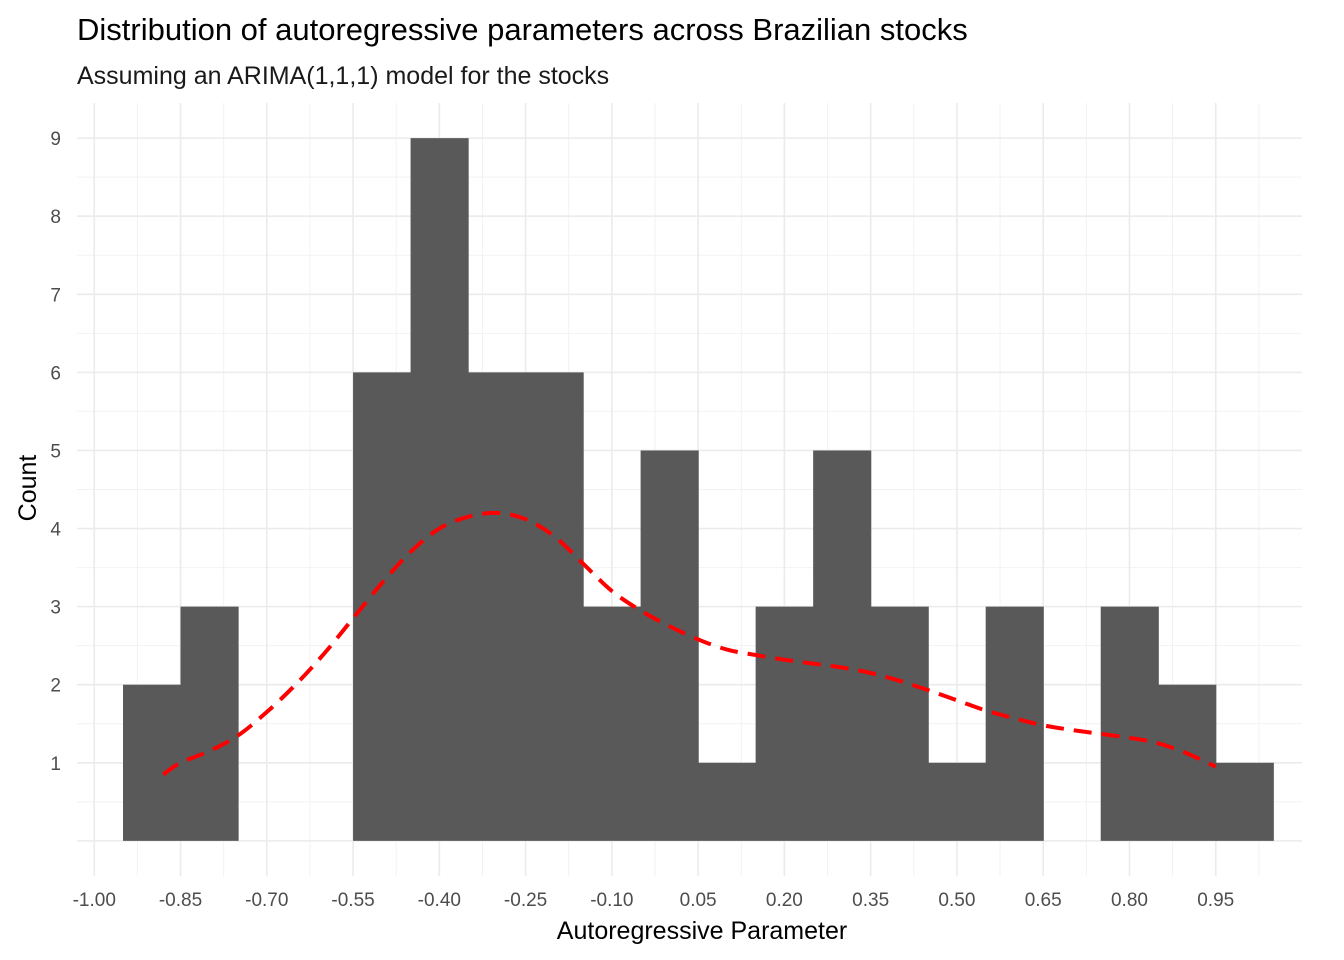  Describe the element at coordinates (55, 608) in the screenshot. I see `y-tick-label: 3` at that location.